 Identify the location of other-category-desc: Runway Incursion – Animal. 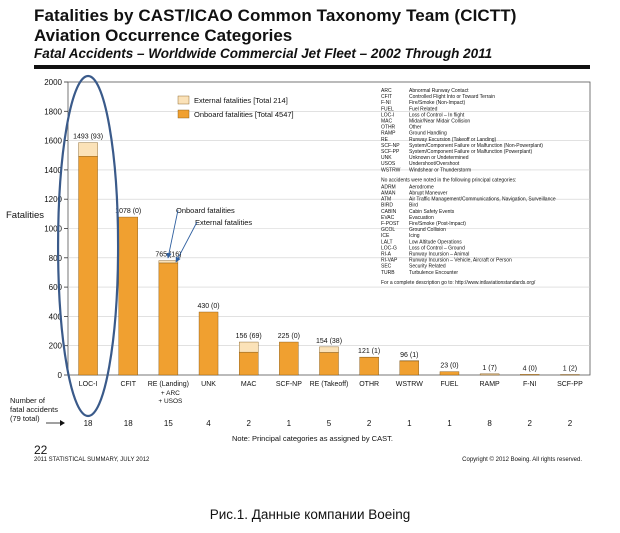
(439, 255).